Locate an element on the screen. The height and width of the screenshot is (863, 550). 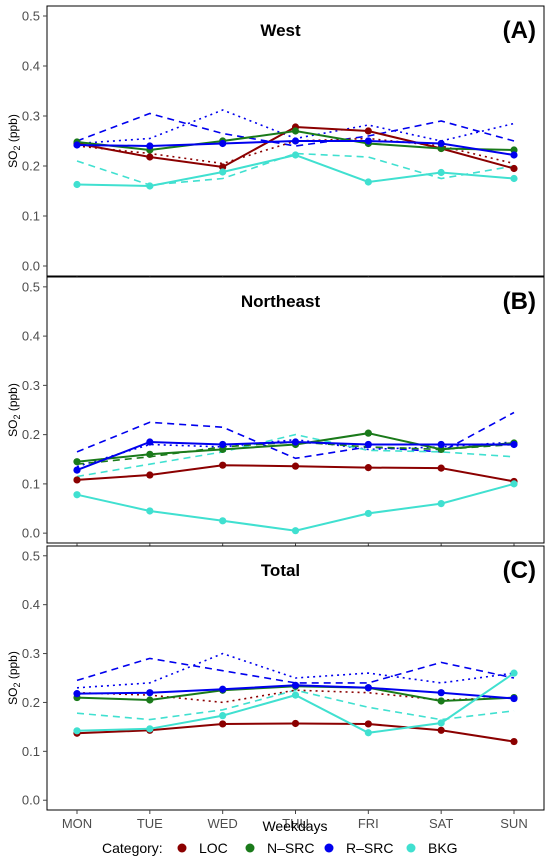
x-tick-label: WED is located at coordinates (222, 823).